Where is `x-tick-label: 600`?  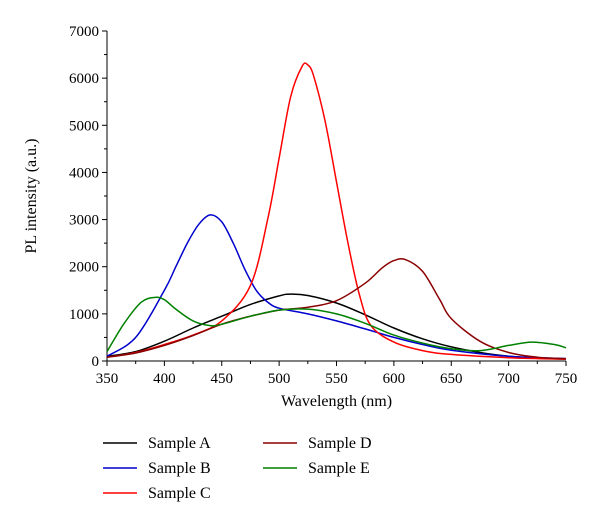
x-tick-label: 600 is located at coordinates (394, 379).